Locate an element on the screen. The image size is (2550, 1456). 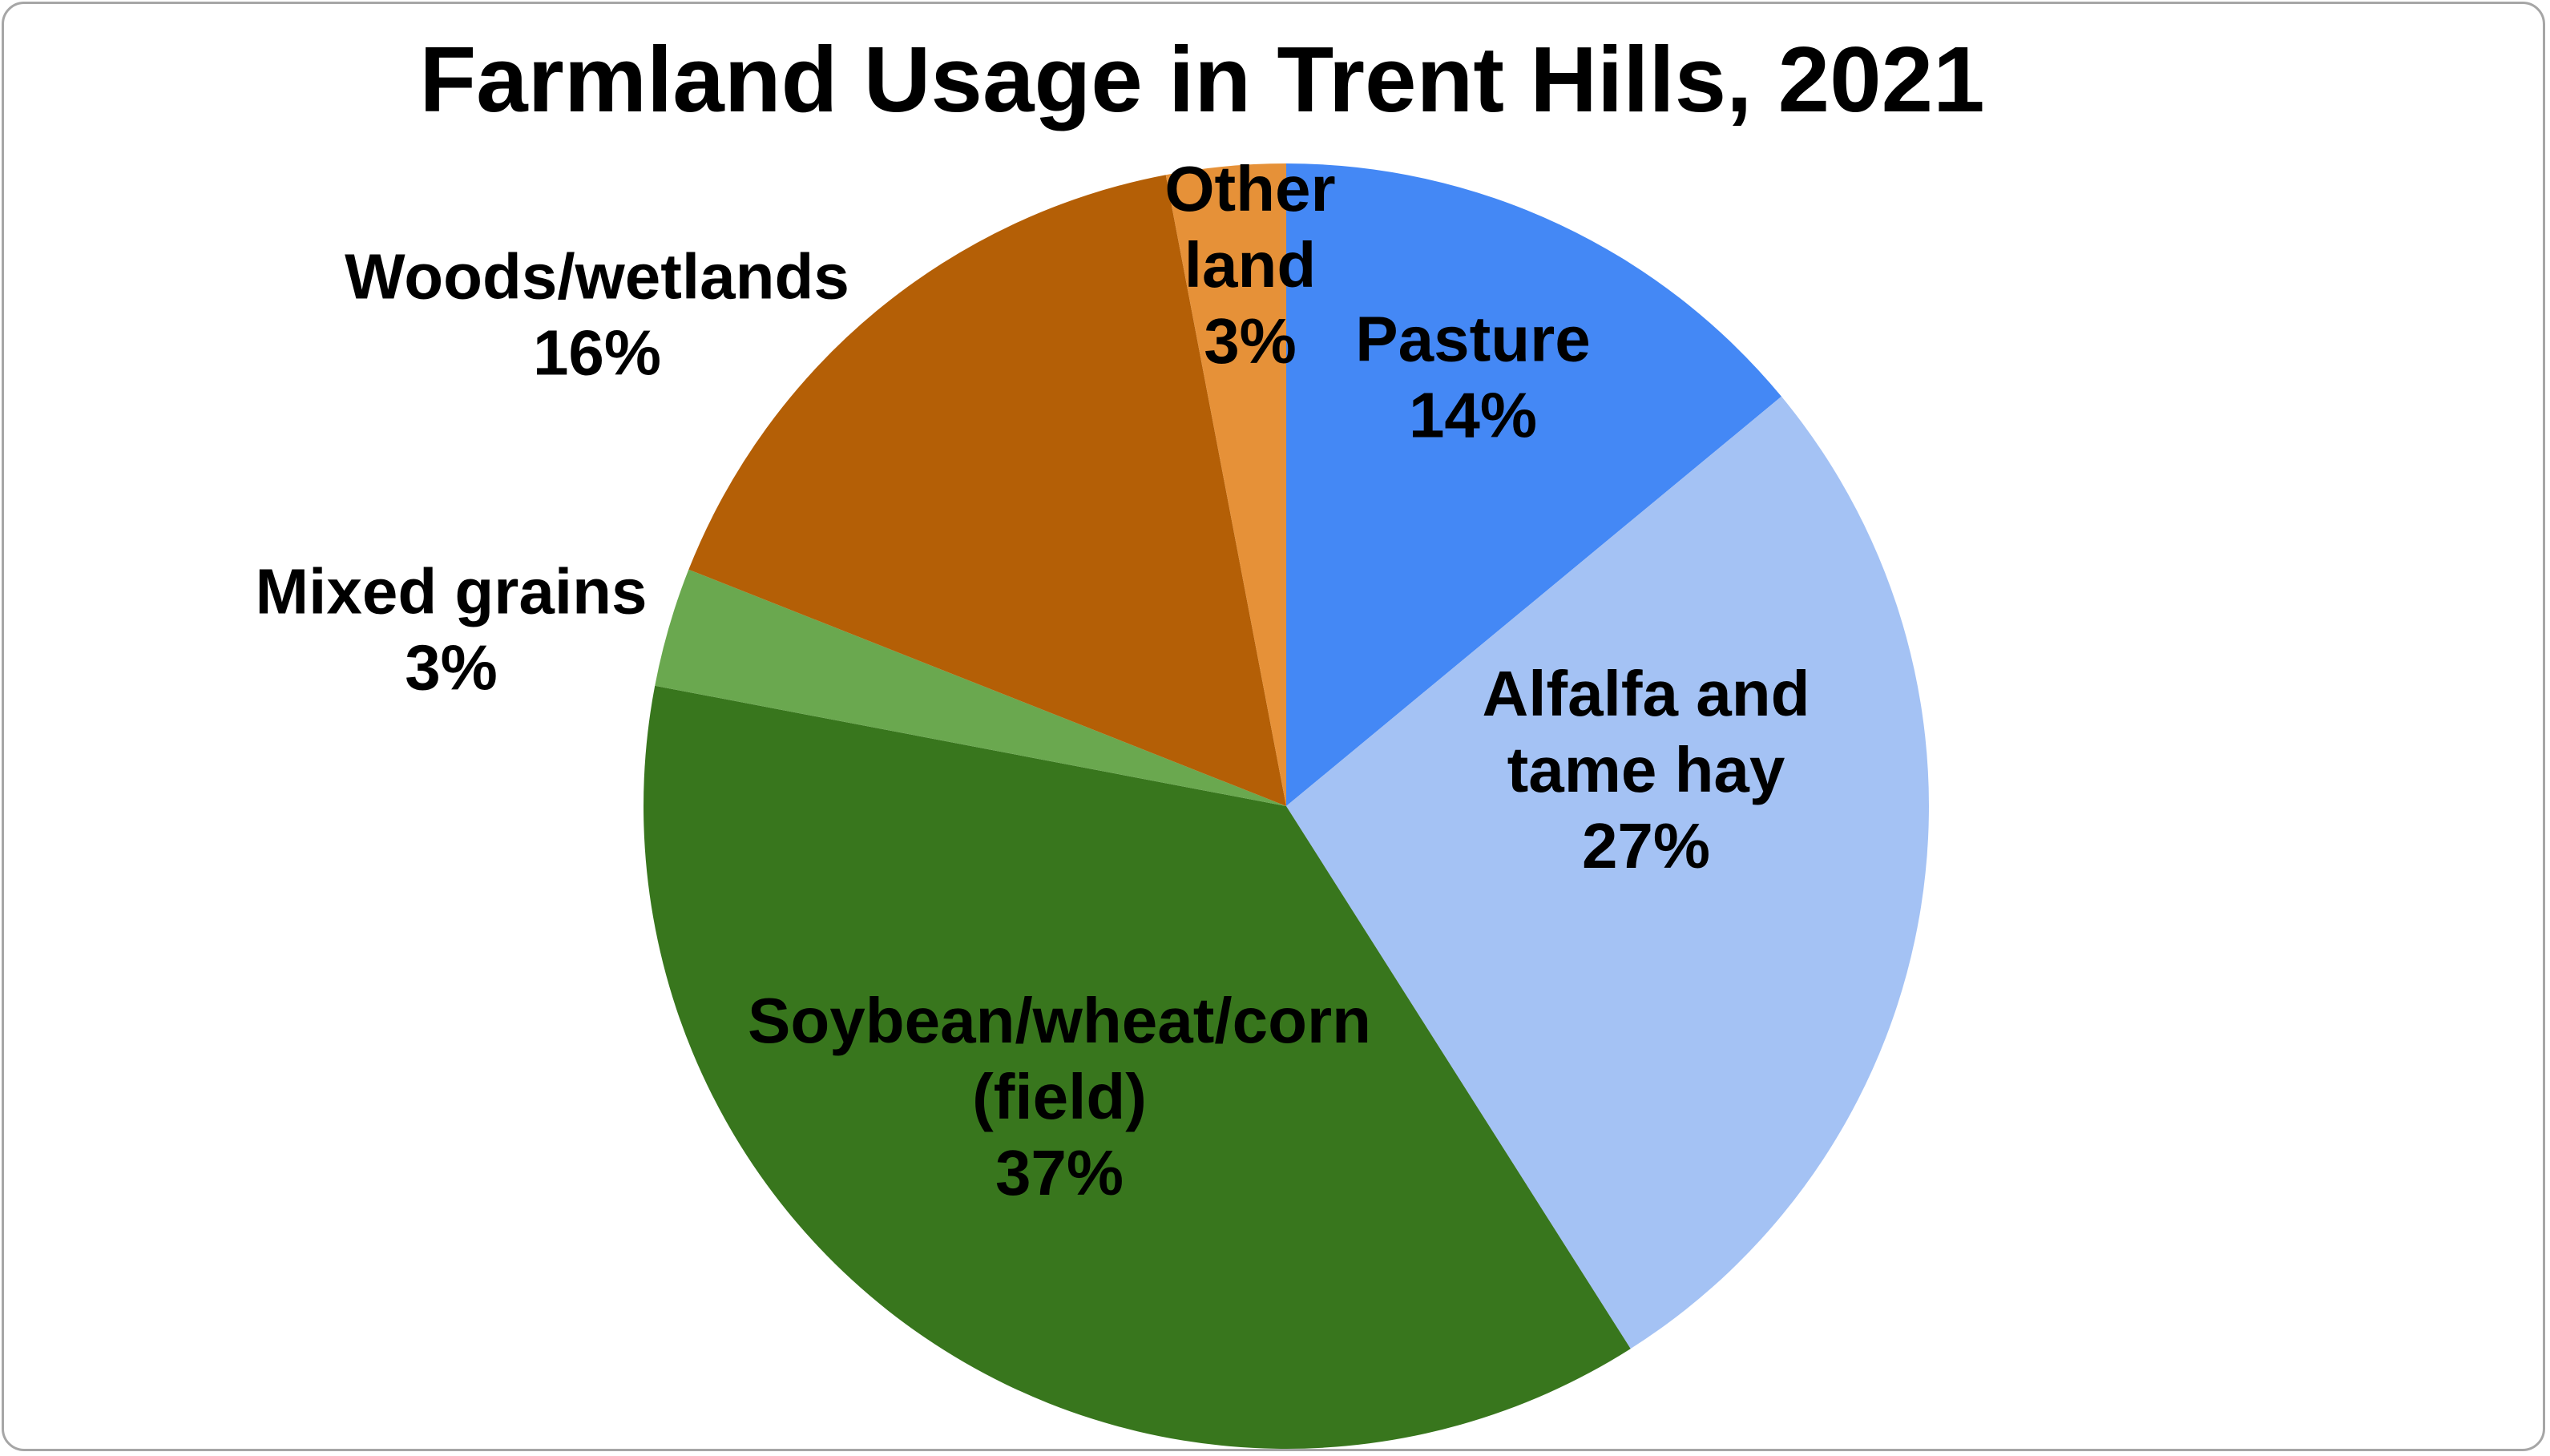
chart-title: Farmland Usage in Trent Hills, 2021 is located at coordinates (1202, 79).